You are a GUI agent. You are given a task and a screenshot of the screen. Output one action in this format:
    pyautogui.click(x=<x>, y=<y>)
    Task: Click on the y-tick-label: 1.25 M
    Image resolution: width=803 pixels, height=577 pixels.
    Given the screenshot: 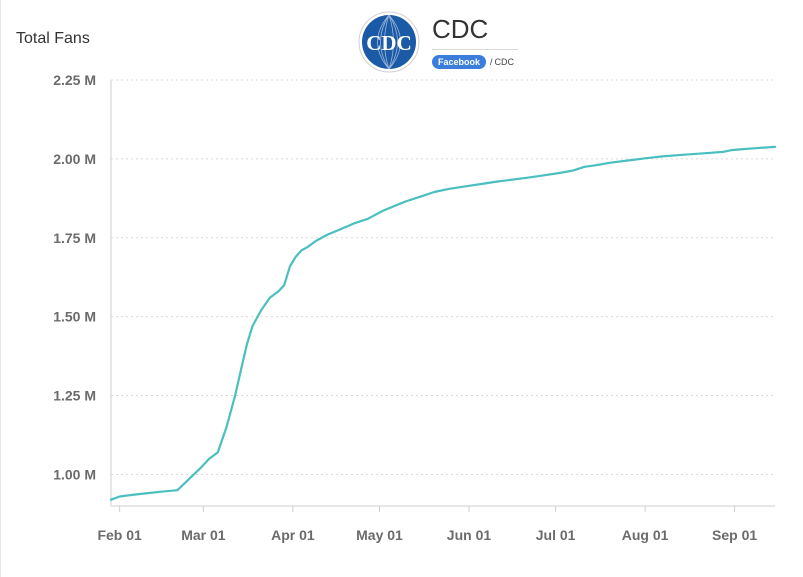 What is the action you would take?
    pyautogui.click(x=74, y=396)
    